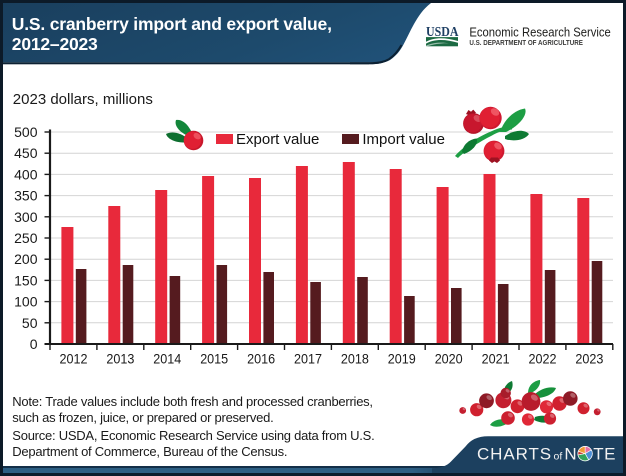 The height and width of the screenshot is (476, 626). Describe the element at coordinates (26, 280) in the screenshot. I see `svg-text: 150` at that location.